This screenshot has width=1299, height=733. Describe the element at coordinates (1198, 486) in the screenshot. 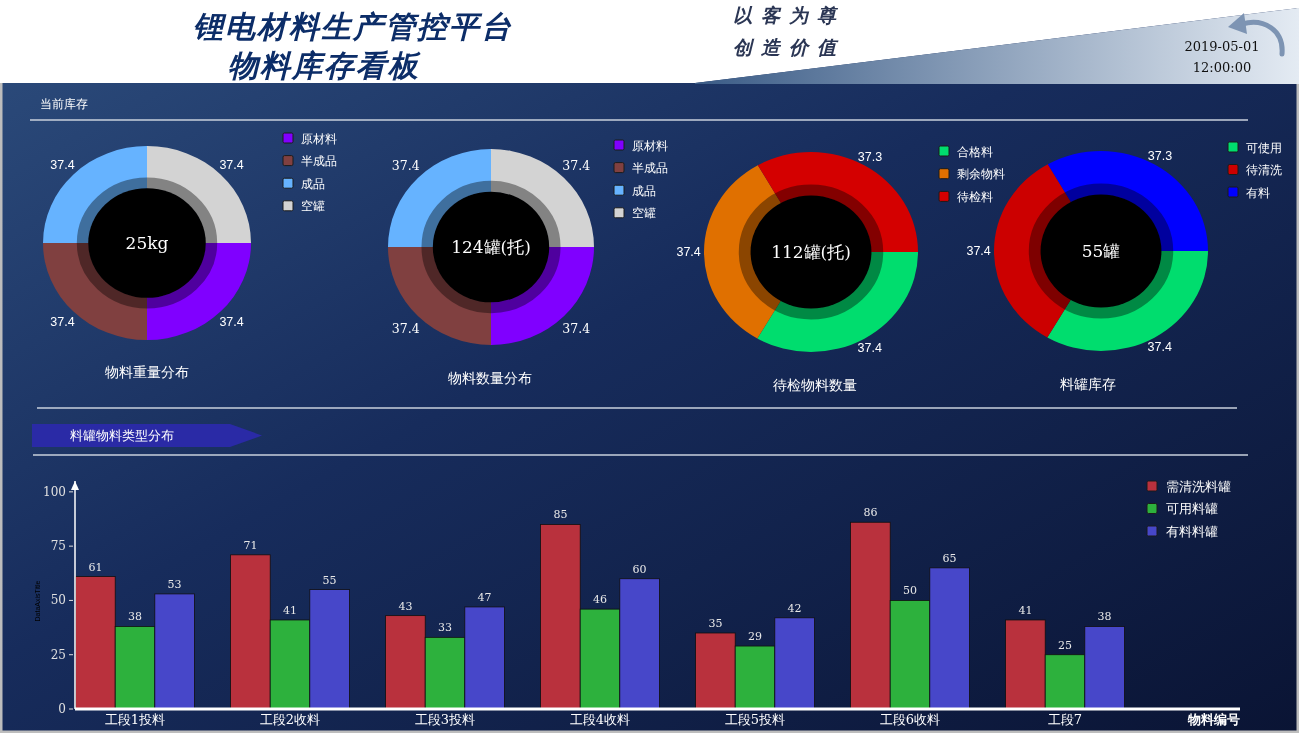

I see `legend-label: 需清洗料罐` at that location.